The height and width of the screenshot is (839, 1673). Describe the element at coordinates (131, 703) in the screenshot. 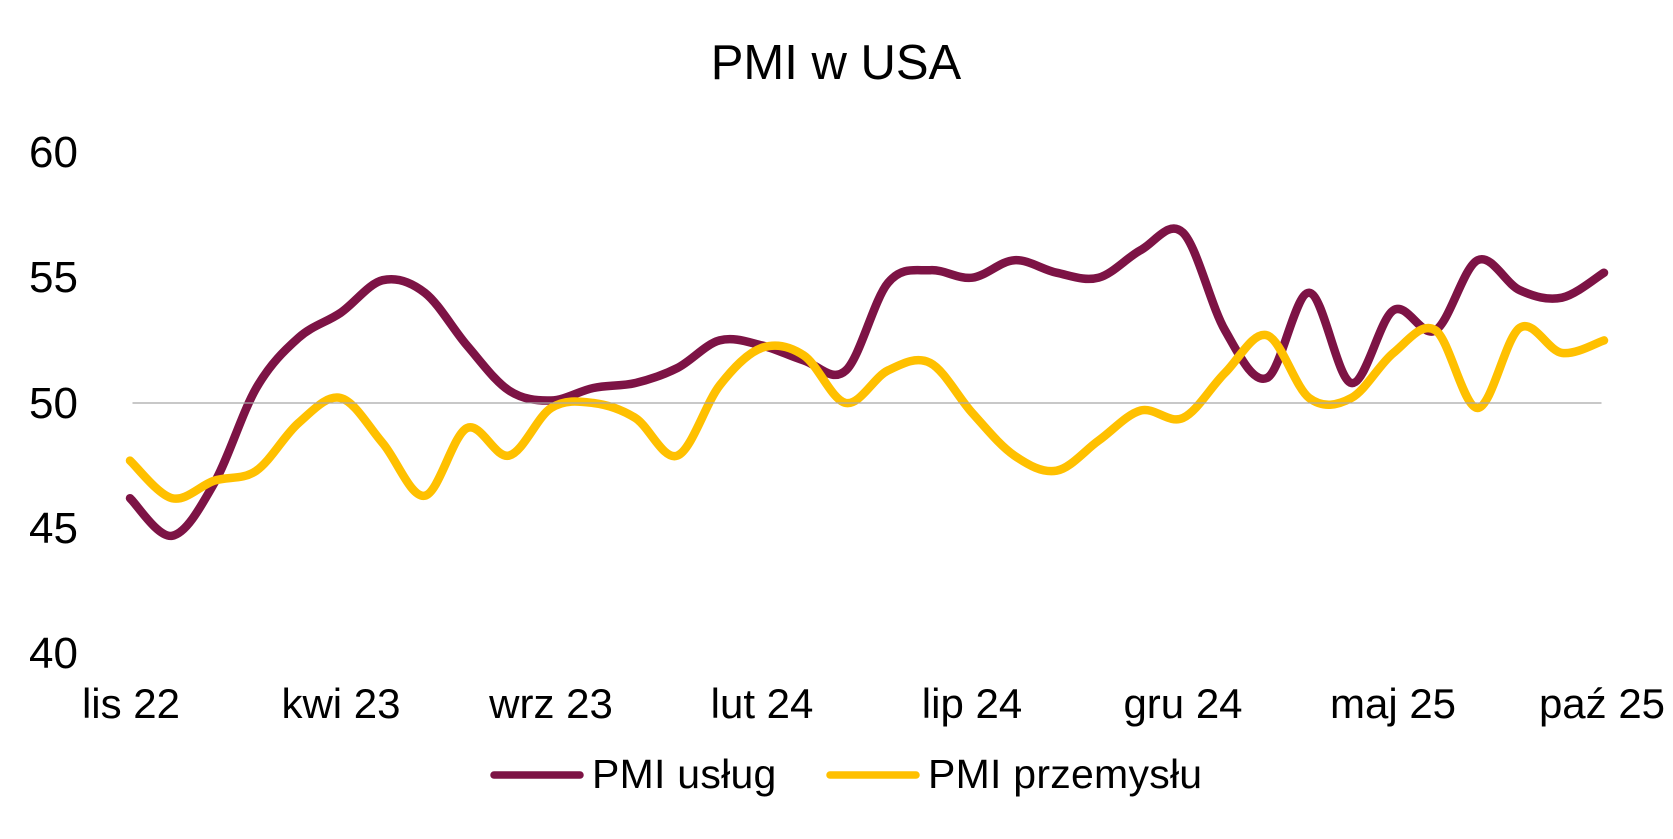

I see `svg-text: lis 22` at that location.